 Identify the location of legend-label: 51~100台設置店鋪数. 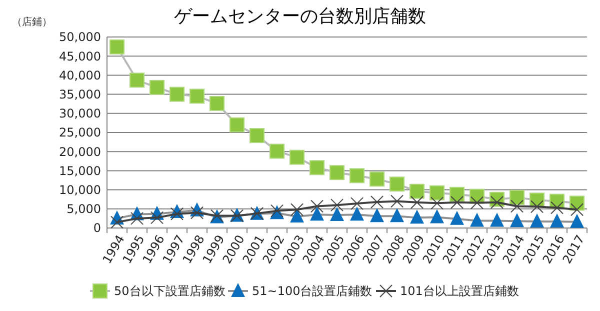
(312, 291).